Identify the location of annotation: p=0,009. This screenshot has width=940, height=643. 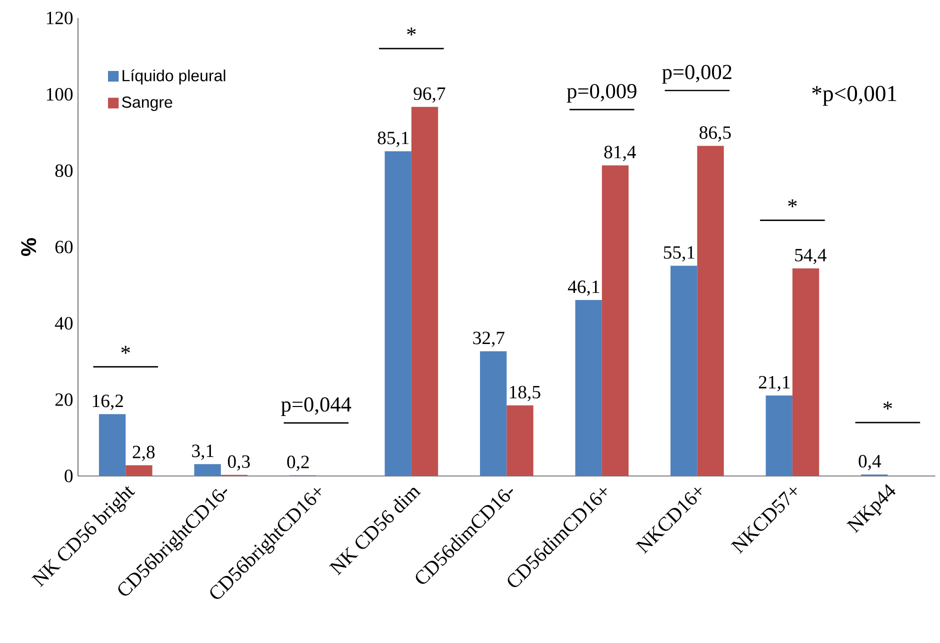
(601, 93).